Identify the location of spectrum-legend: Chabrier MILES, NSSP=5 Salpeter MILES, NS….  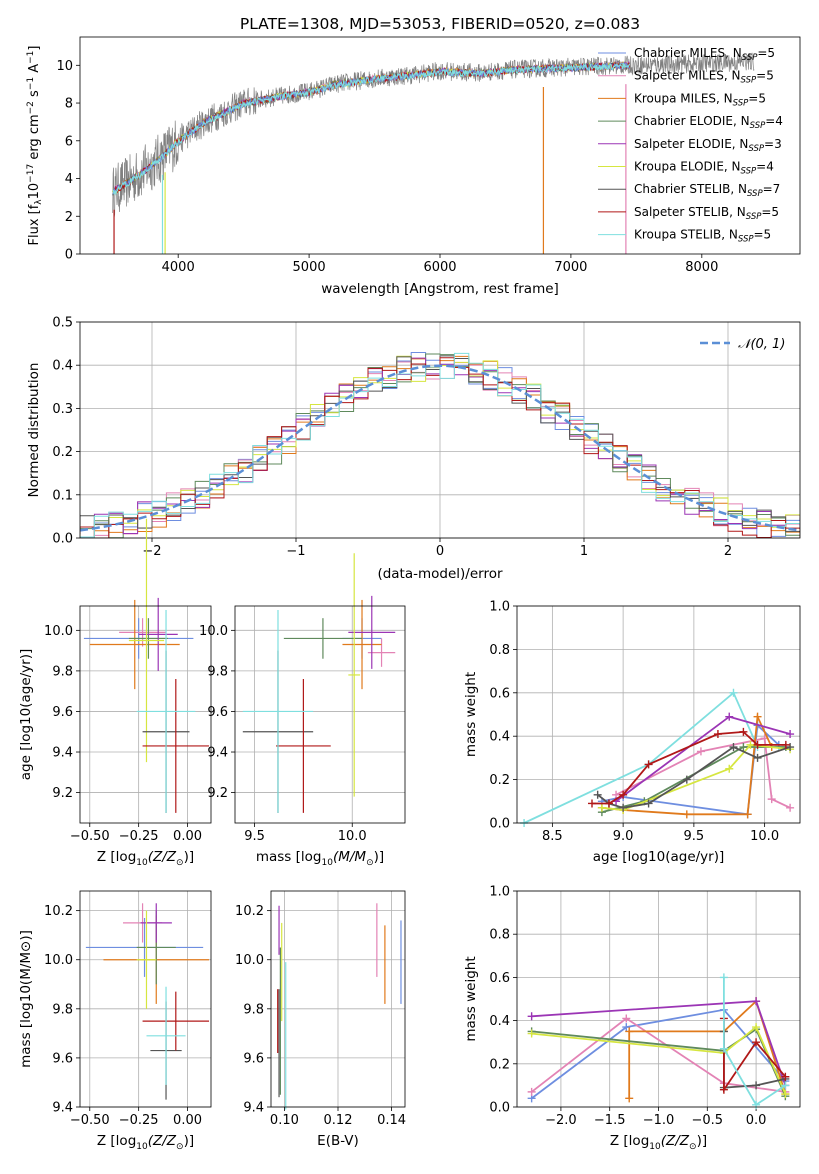
(690, 145).